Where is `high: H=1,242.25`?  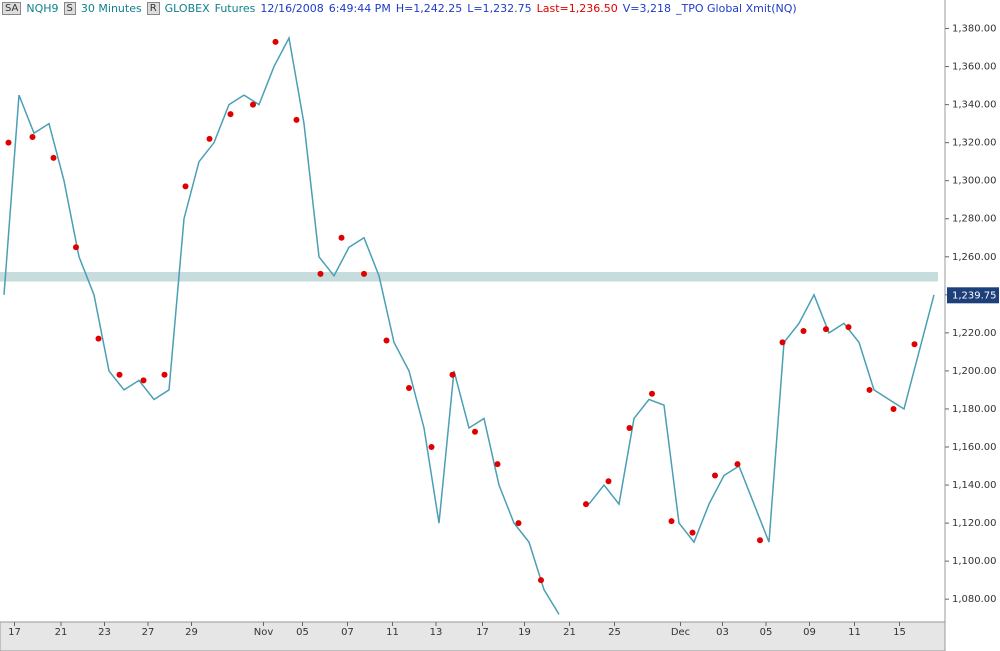
high: H=1,242.25 is located at coordinates (429, 8).